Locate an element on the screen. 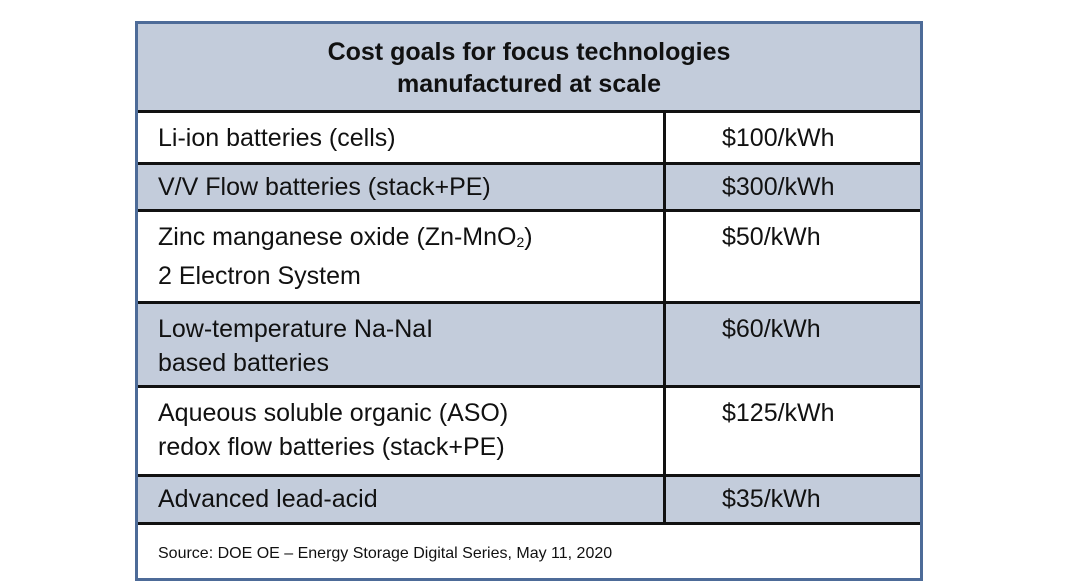  cost-cell: $125/kWh is located at coordinates (791, 431).